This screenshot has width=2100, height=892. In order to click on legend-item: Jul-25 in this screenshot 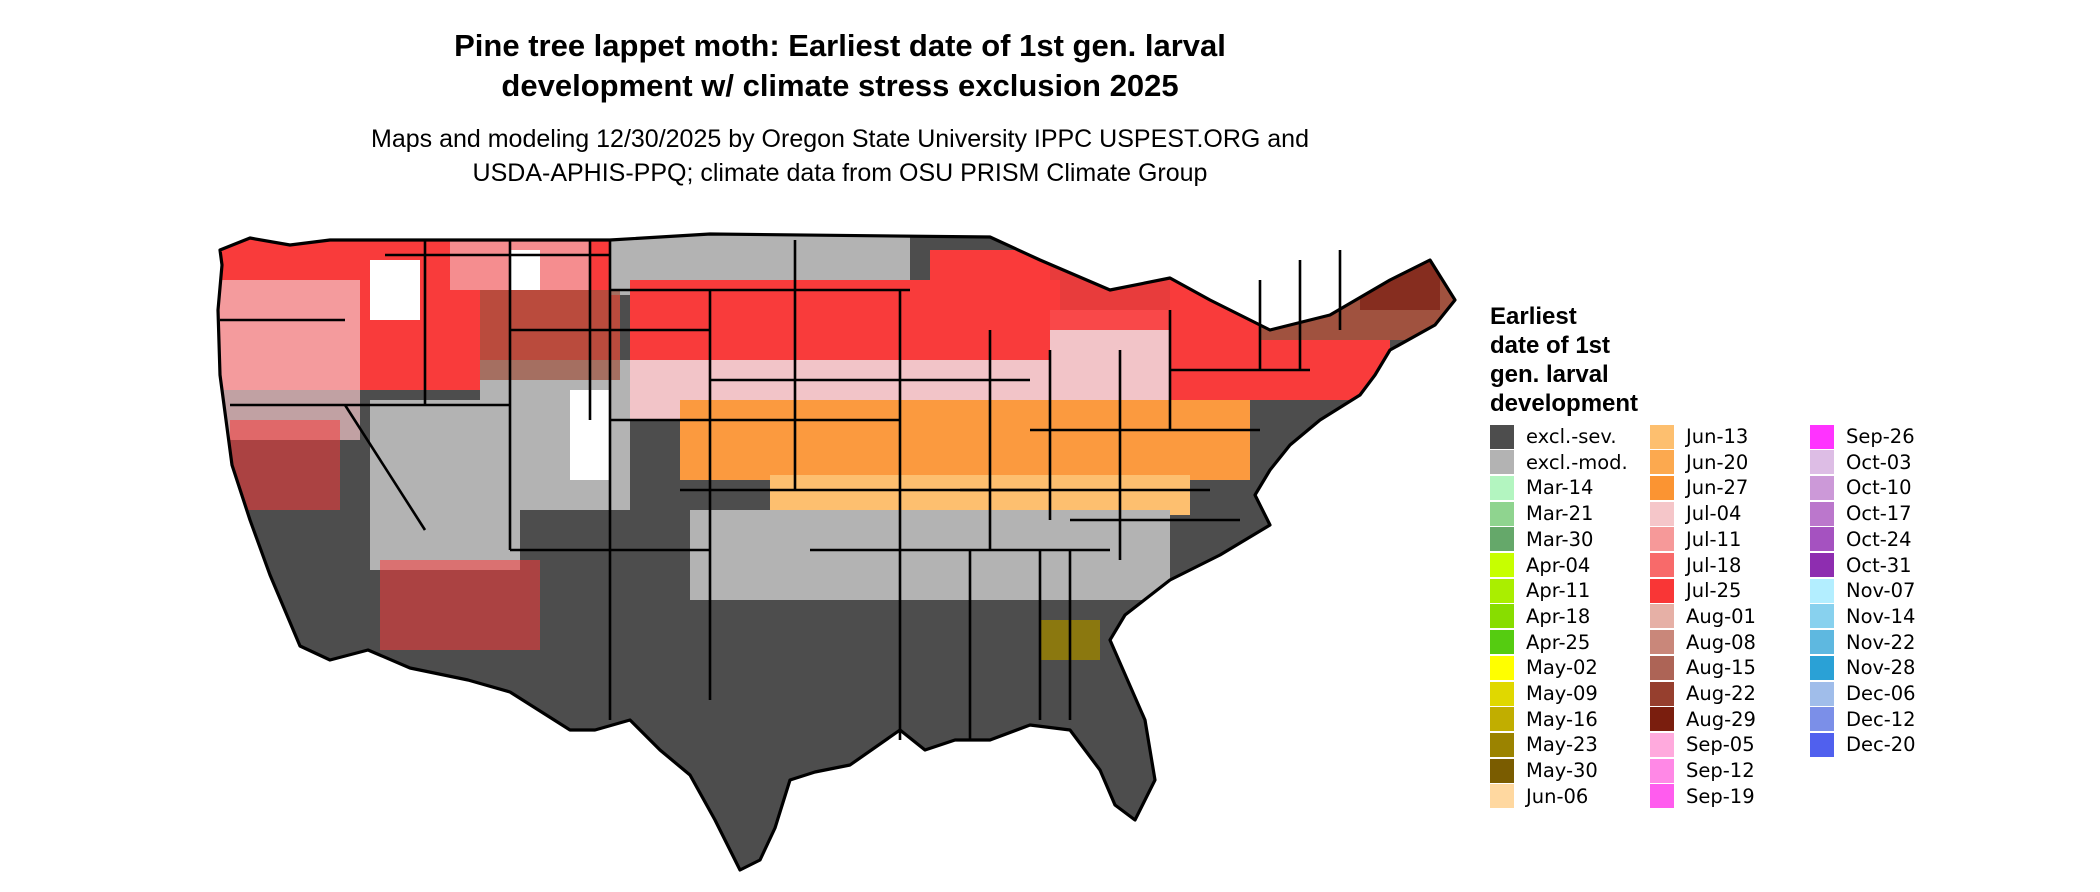, I will do `click(1695, 590)`.